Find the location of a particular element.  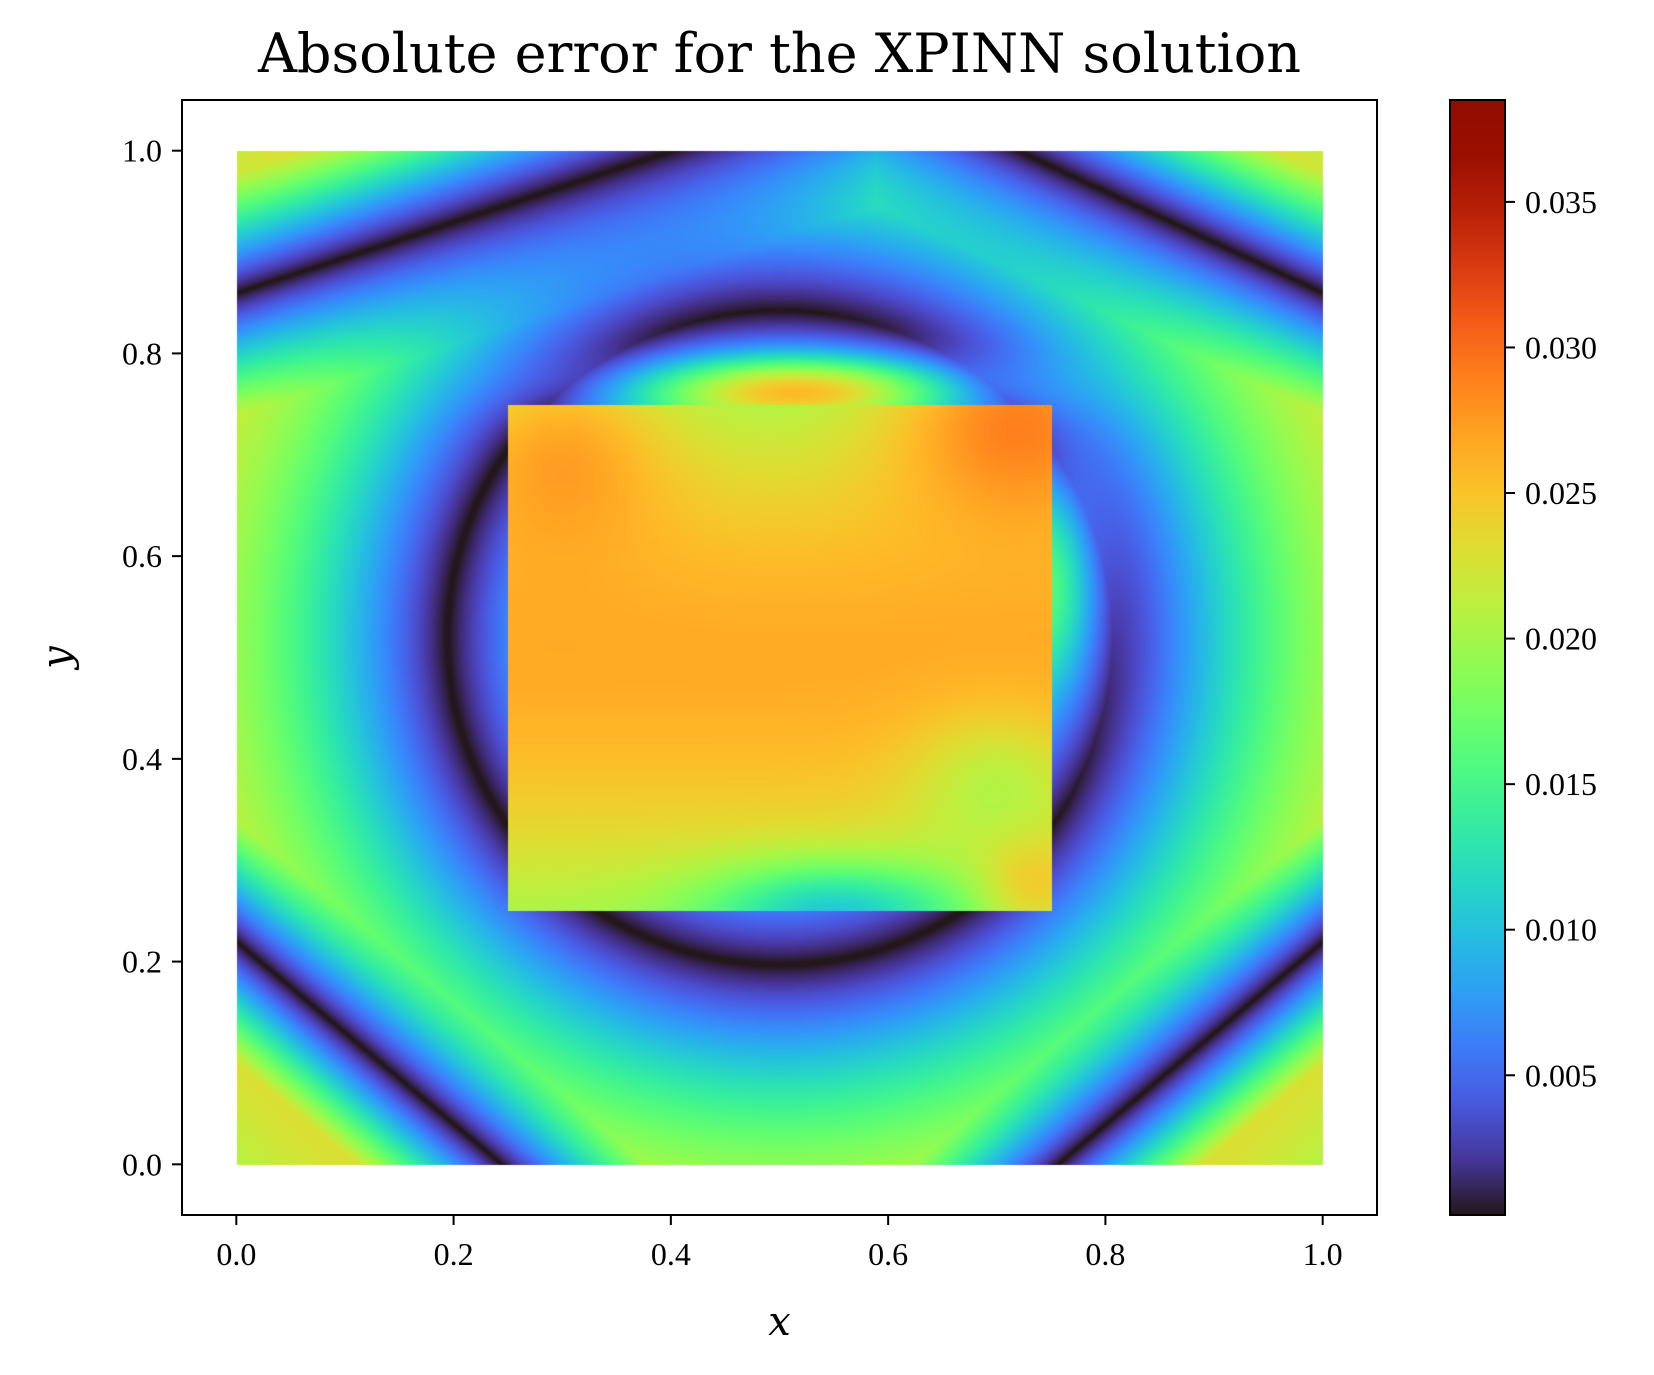

y-axis-label: y is located at coordinates (57, 658).